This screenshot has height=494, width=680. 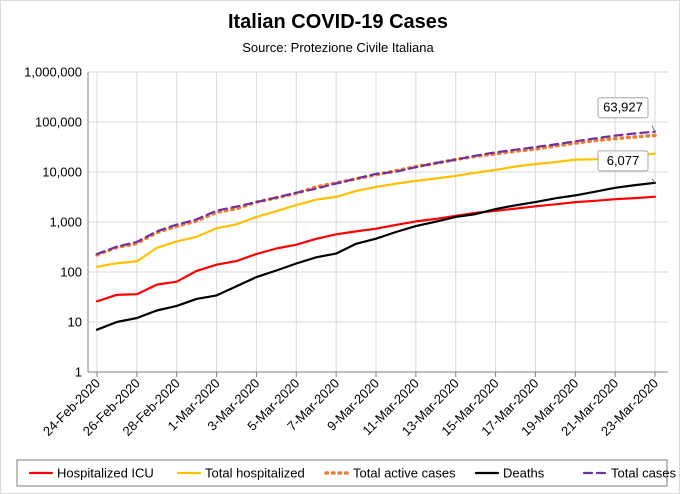 I want to click on y-tick-label: 1,000,000, so click(x=53, y=72).